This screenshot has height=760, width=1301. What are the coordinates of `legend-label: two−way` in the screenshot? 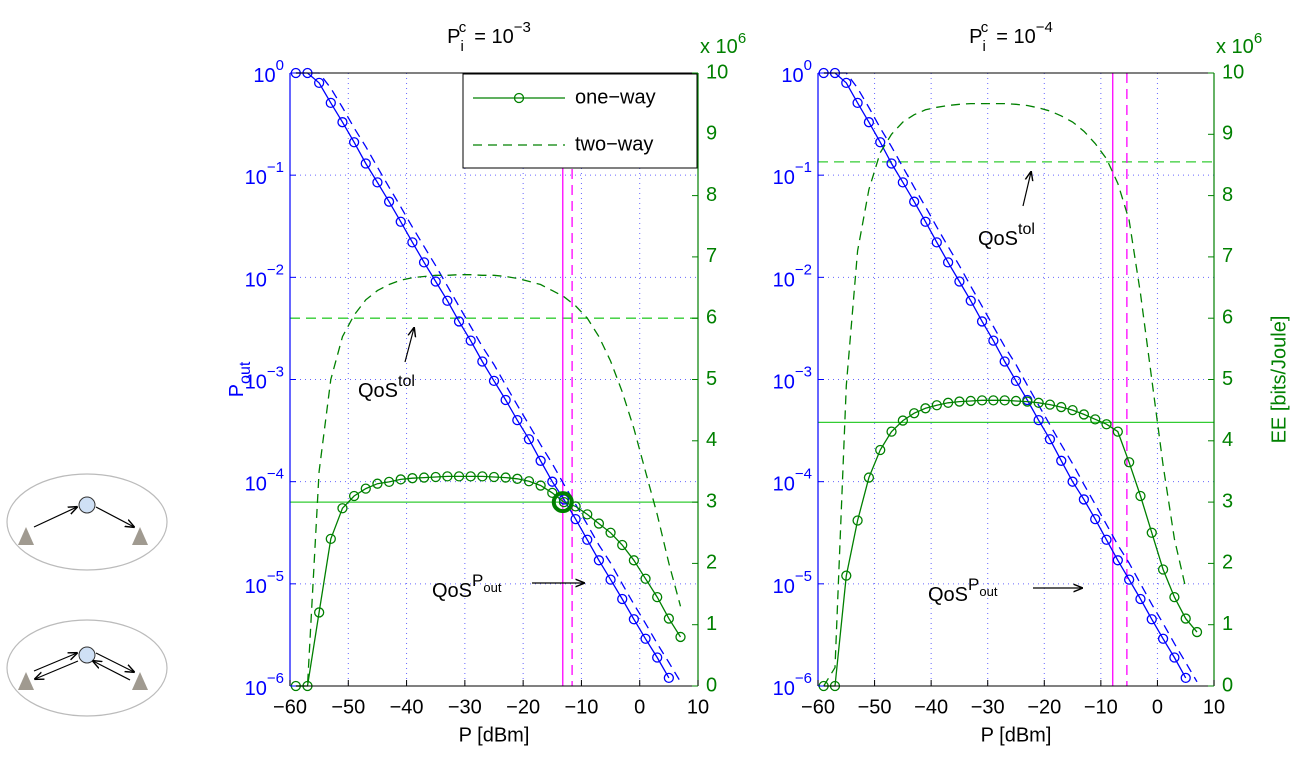 It's located at (614, 144).